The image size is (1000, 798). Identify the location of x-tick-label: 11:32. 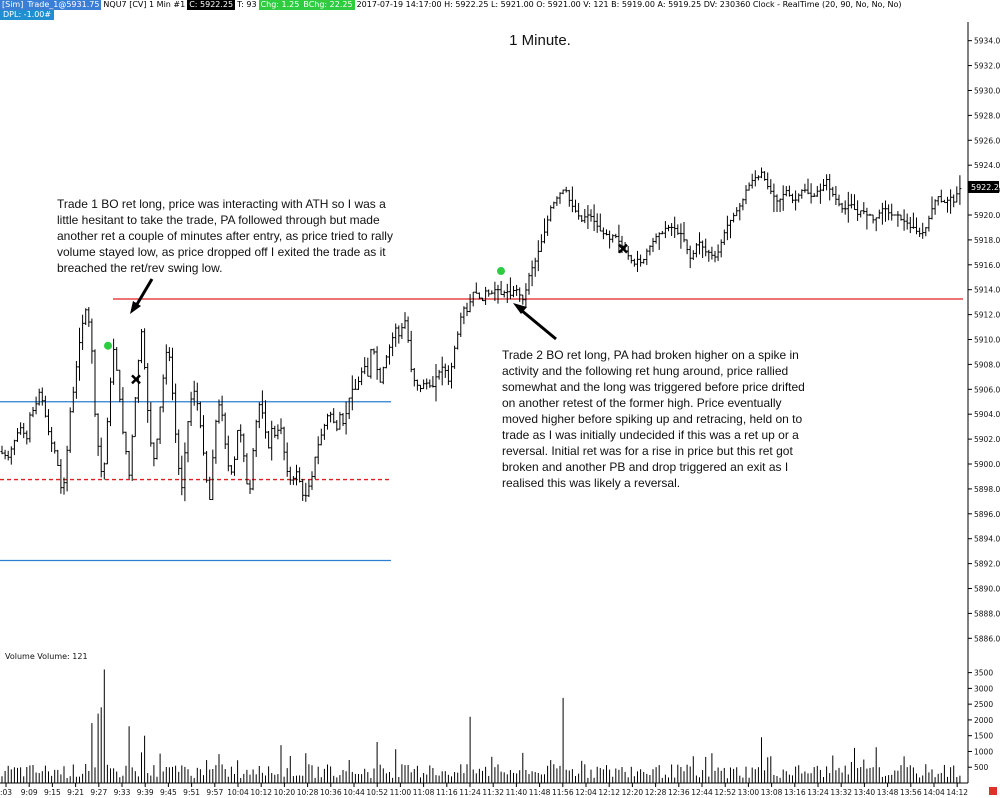
(493, 792).